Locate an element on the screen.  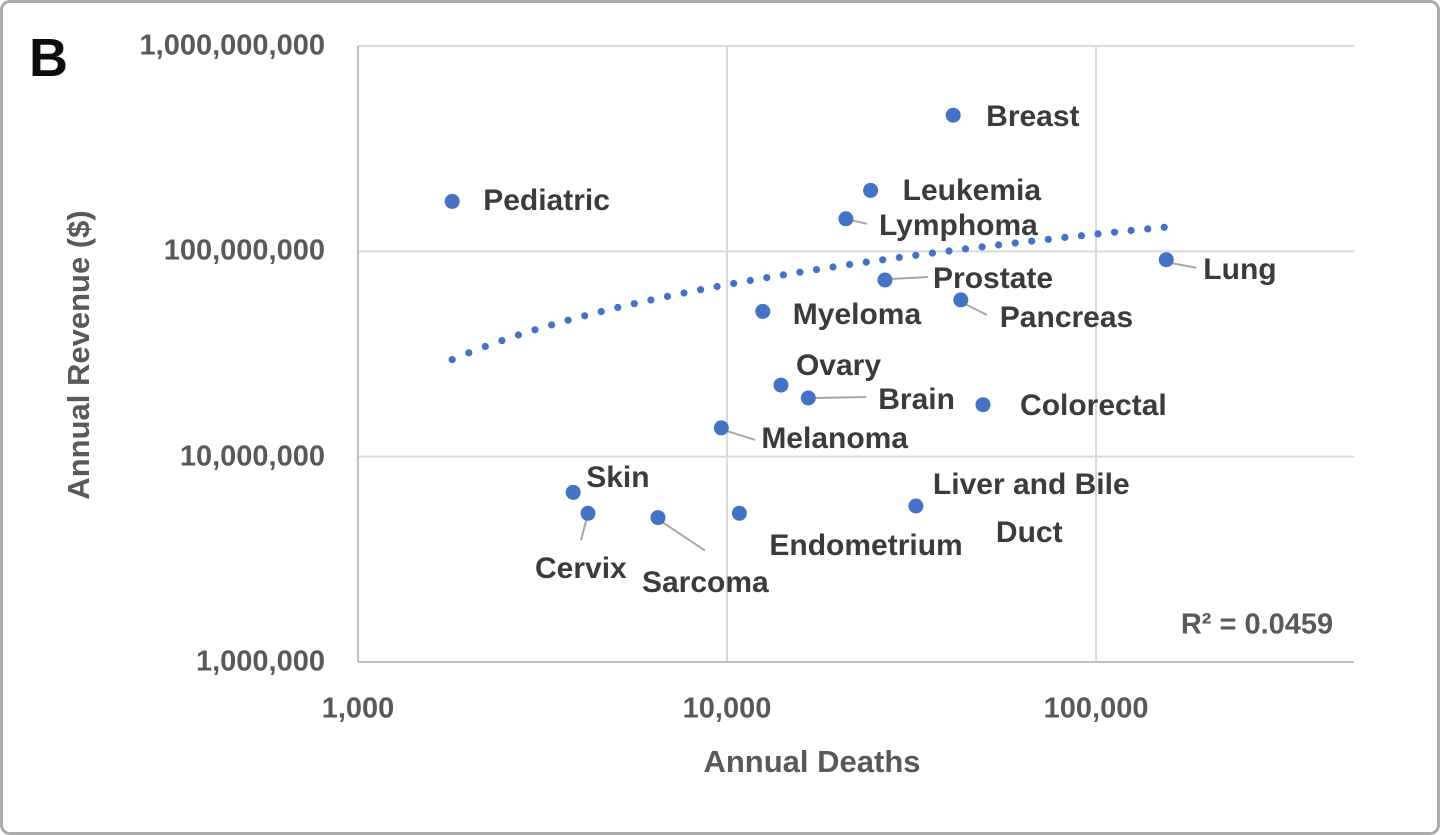
point-label-lymphoma: Lymphoma is located at coordinates (958, 225).